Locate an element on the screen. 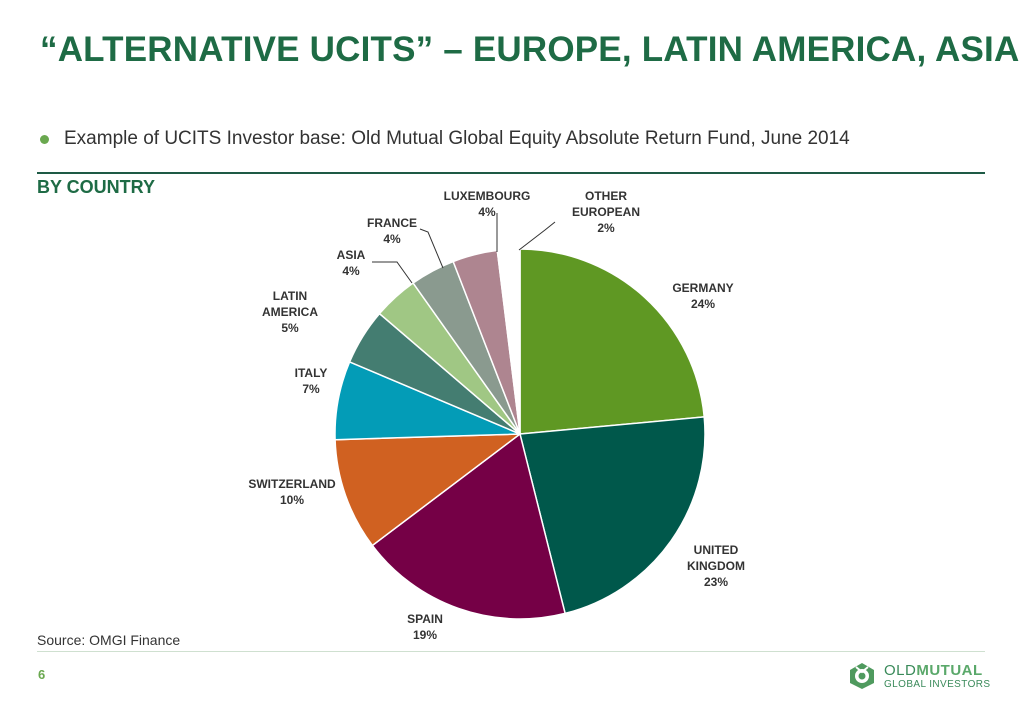 Image resolution: width=1023 pixels, height=708 pixels. footer-divider is located at coordinates (511, 651).